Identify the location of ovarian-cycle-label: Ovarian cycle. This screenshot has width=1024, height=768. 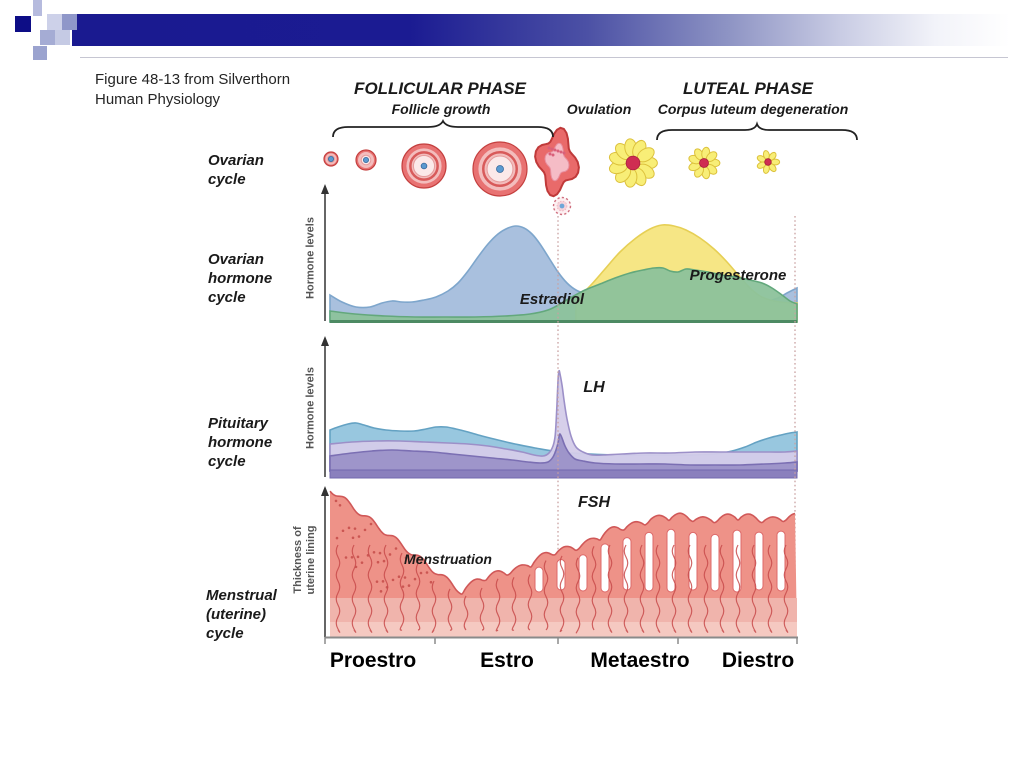
(236, 170).